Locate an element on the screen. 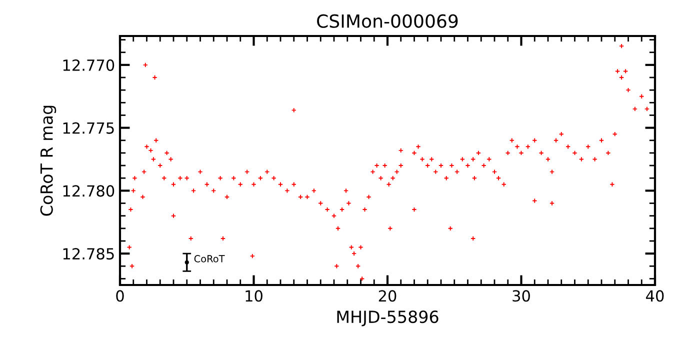 Image resolution: width=695 pixels, height=340 pixels. y-axis-title: CoRoT R mag is located at coordinates (48, 161).